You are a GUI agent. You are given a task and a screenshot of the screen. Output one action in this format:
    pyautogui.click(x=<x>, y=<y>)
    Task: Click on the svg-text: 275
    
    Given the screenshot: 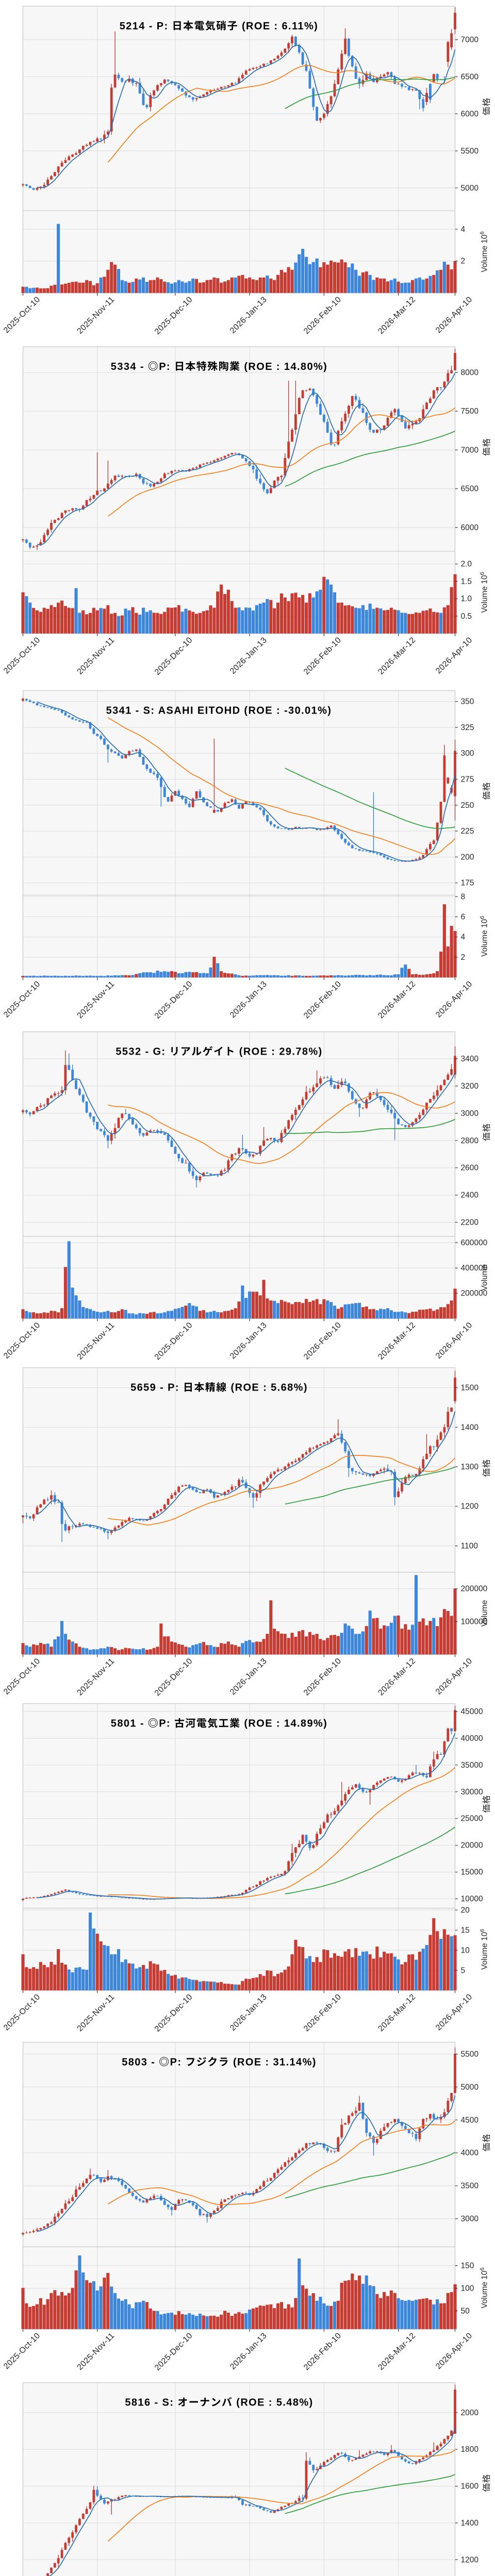 What is the action you would take?
    pyautogui.click(x=468, y=780)
    